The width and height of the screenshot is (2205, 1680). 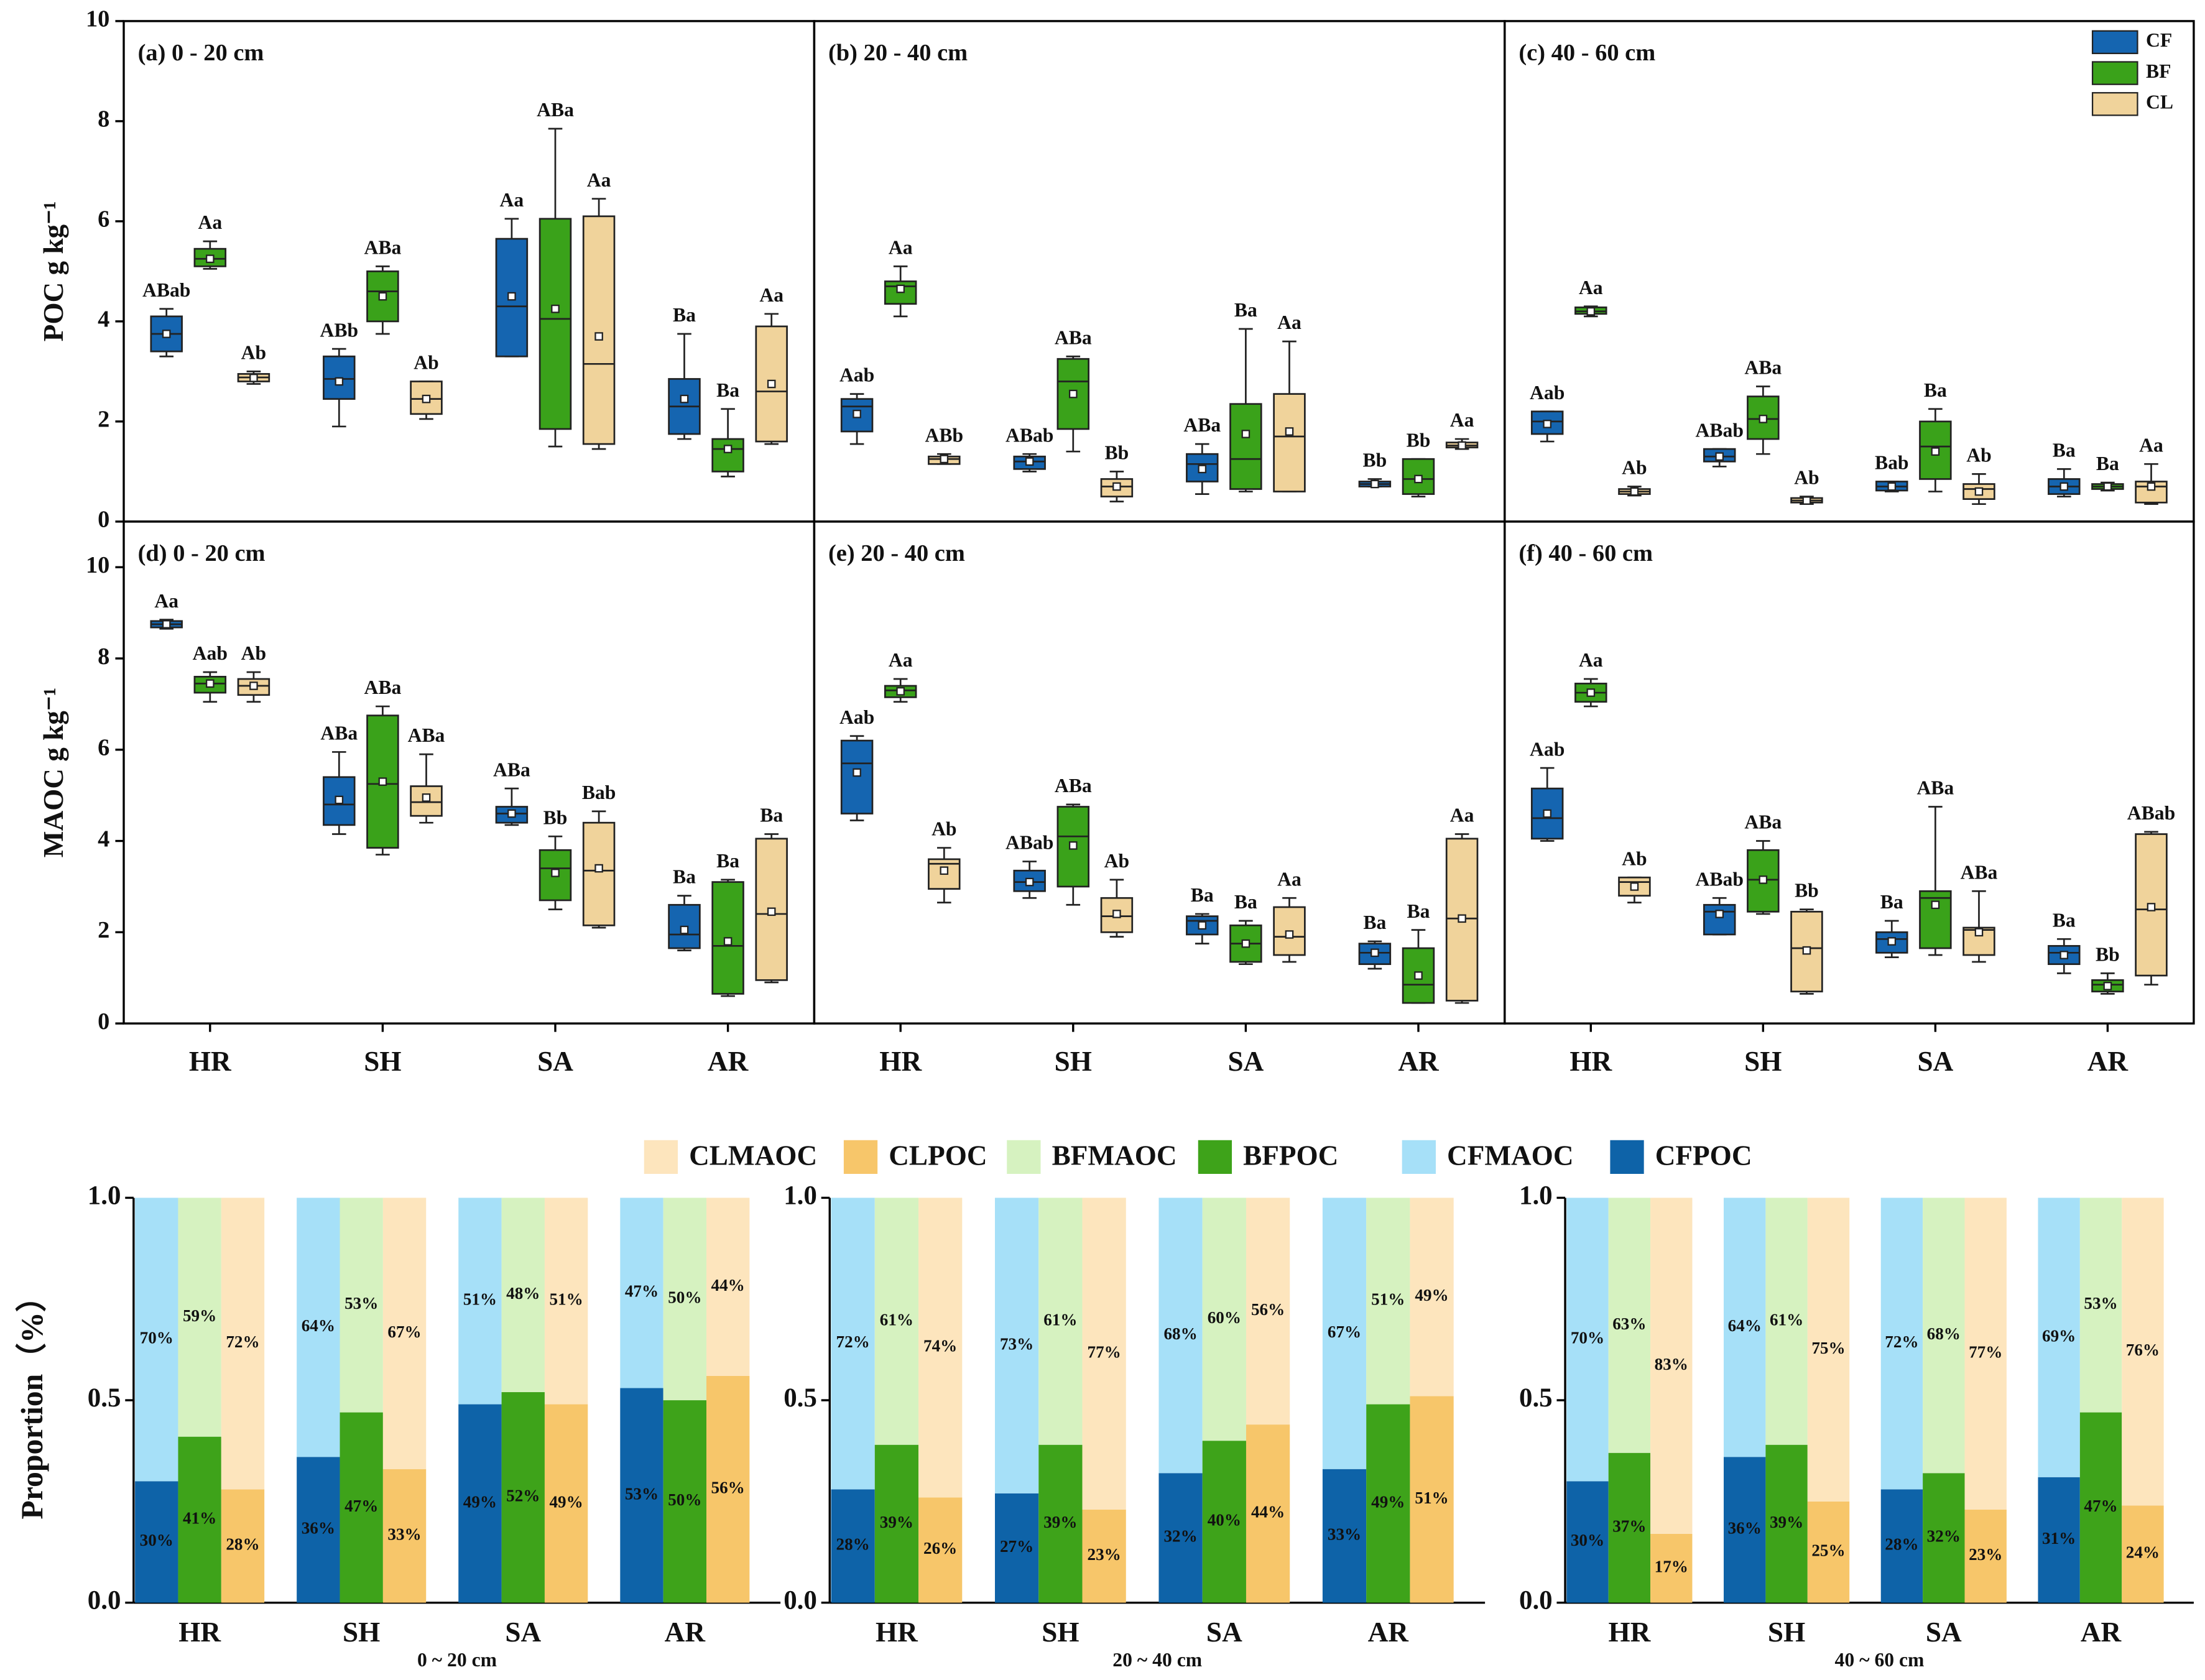 What do you see at coordinates (1268, 1512) in the screenshot?
I see `value-label: 44%` at bounding box center [1268, 1512].